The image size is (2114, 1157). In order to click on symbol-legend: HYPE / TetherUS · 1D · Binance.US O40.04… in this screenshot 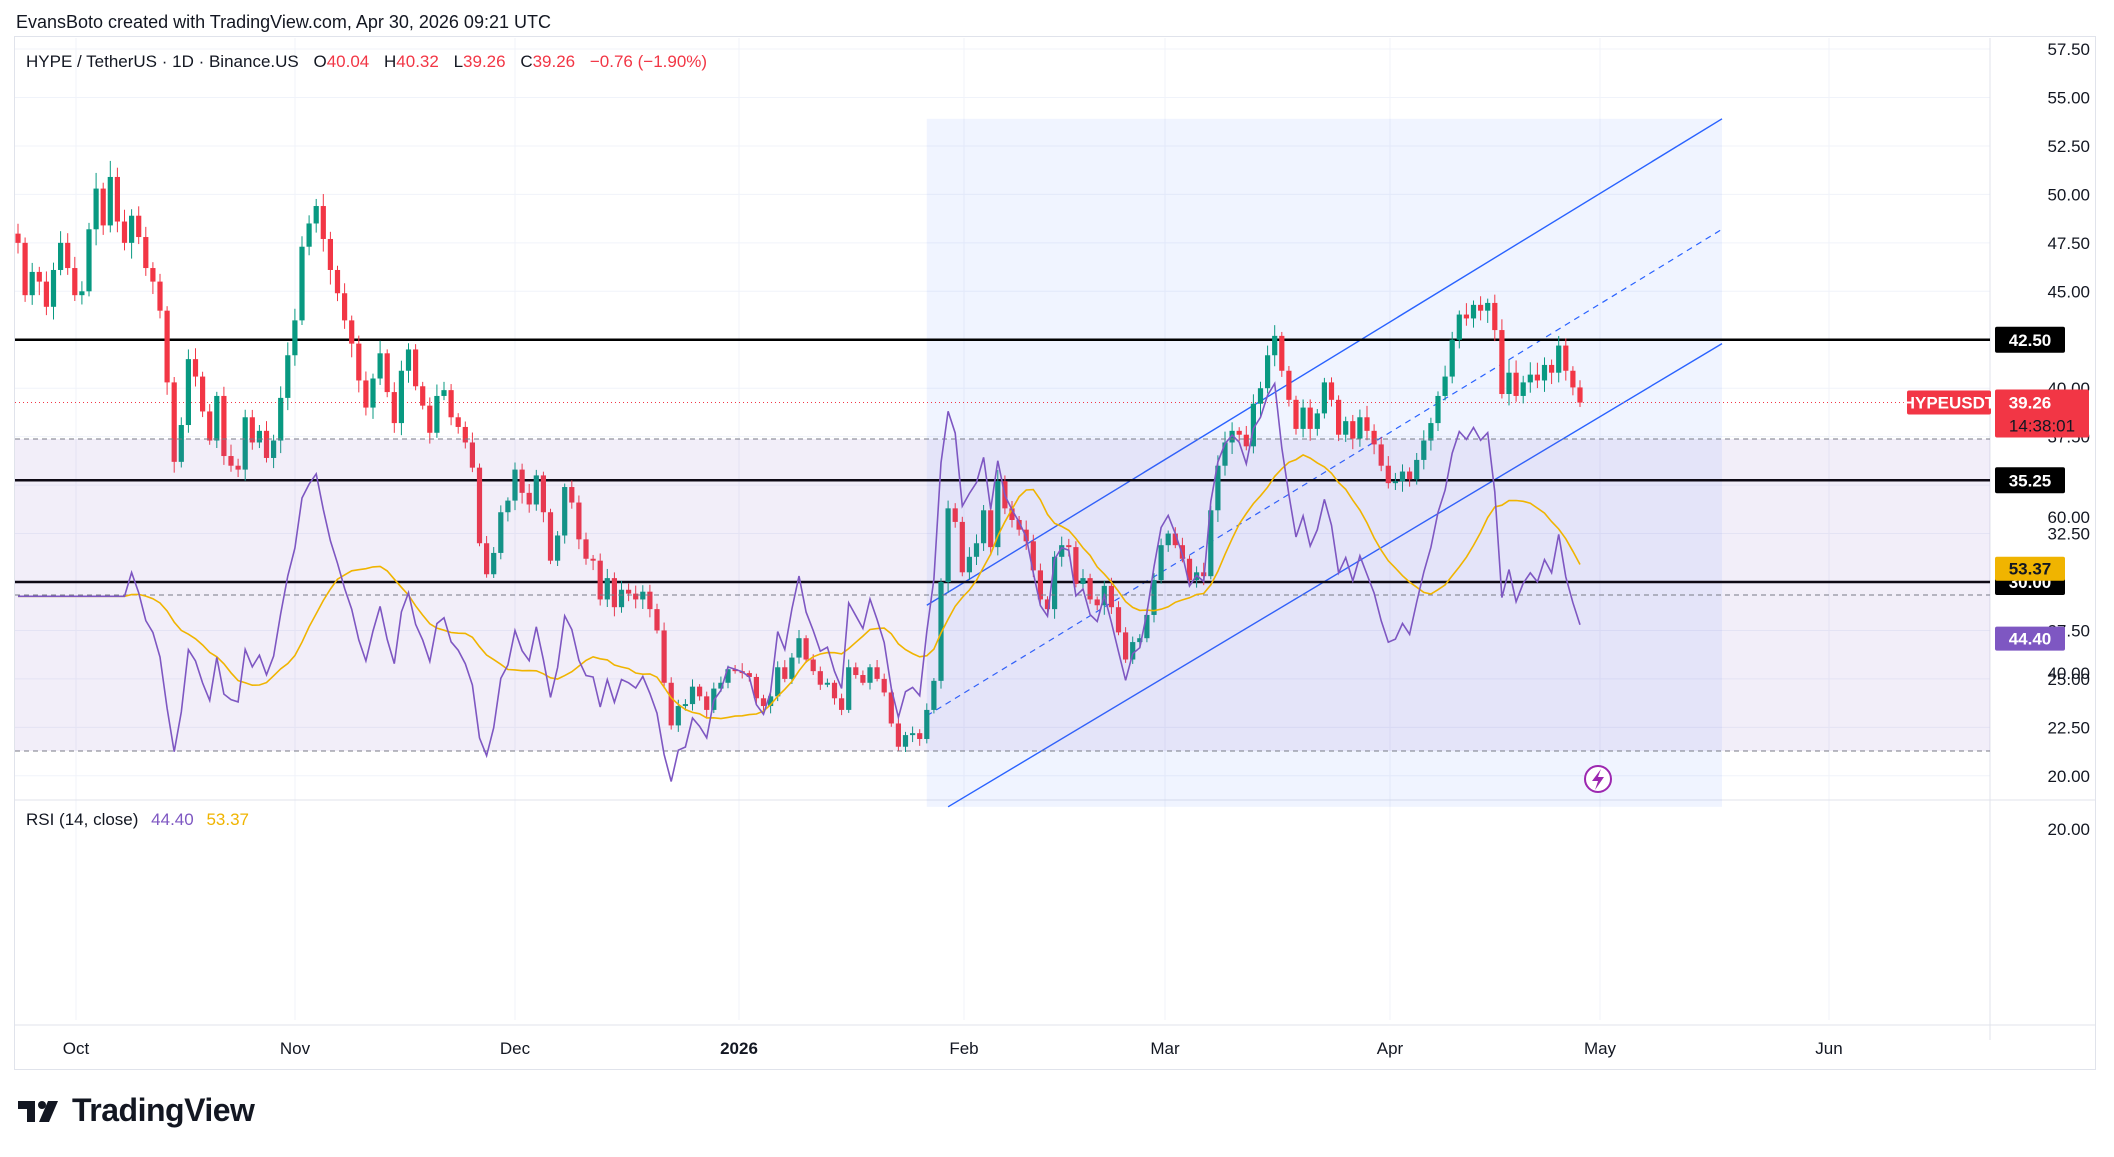, I will do `click(366, 62)`.